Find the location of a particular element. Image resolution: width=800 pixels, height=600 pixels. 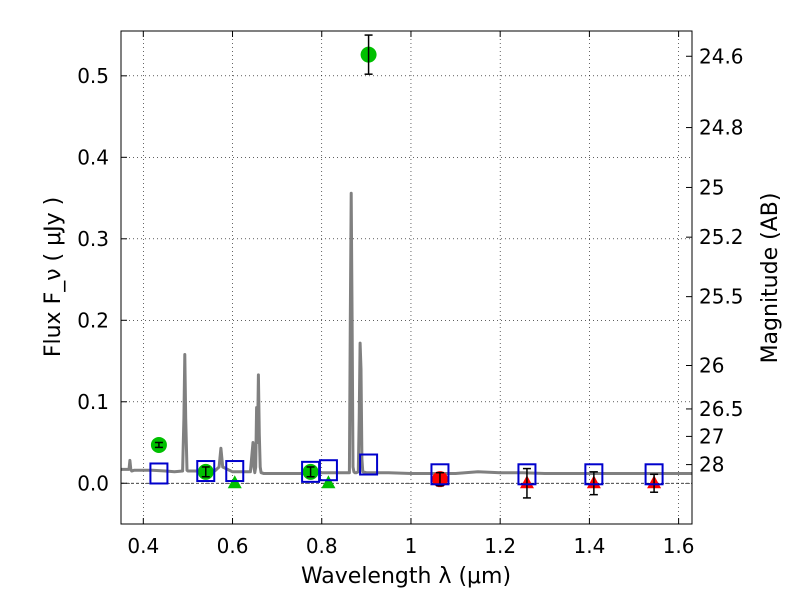

x-tick-label: 1.6 is located at coordinates (679, 546).